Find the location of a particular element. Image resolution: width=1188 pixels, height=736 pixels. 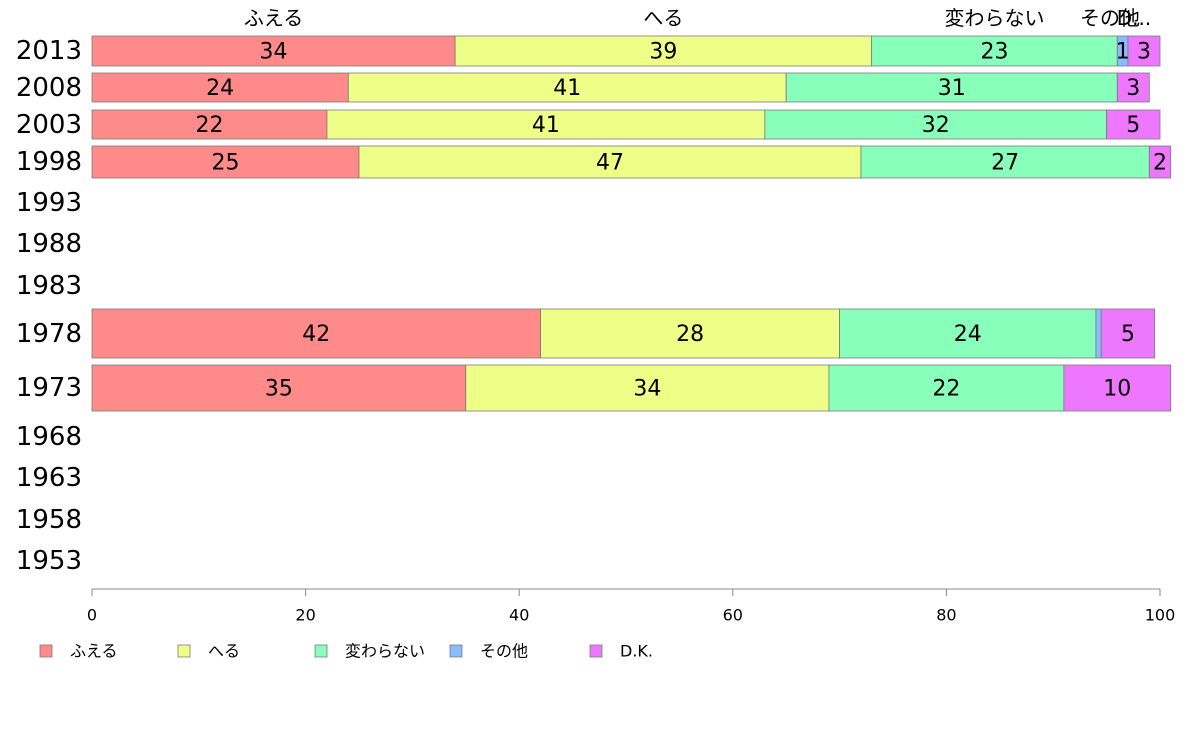

x-tick-label-20: 20 is located at coordinates (305, 615).